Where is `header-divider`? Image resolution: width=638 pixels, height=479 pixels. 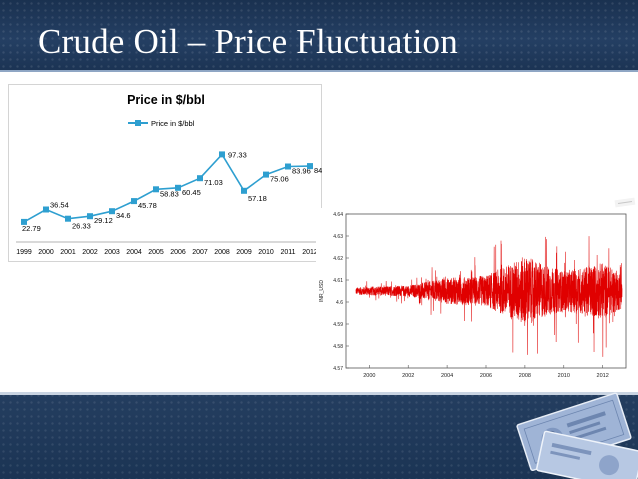
header-divider is located at coordinates (319, 71).